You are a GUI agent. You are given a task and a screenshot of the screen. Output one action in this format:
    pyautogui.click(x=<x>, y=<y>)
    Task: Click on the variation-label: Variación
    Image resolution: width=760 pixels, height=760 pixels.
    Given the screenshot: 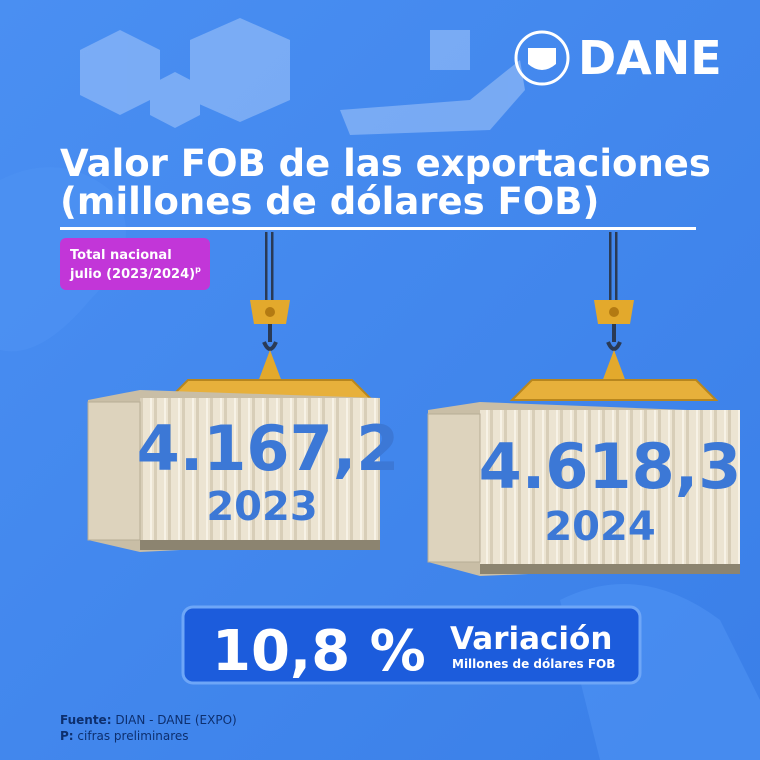 What is the action you would take?
    pyautogui.click(x=531, y=639)
    